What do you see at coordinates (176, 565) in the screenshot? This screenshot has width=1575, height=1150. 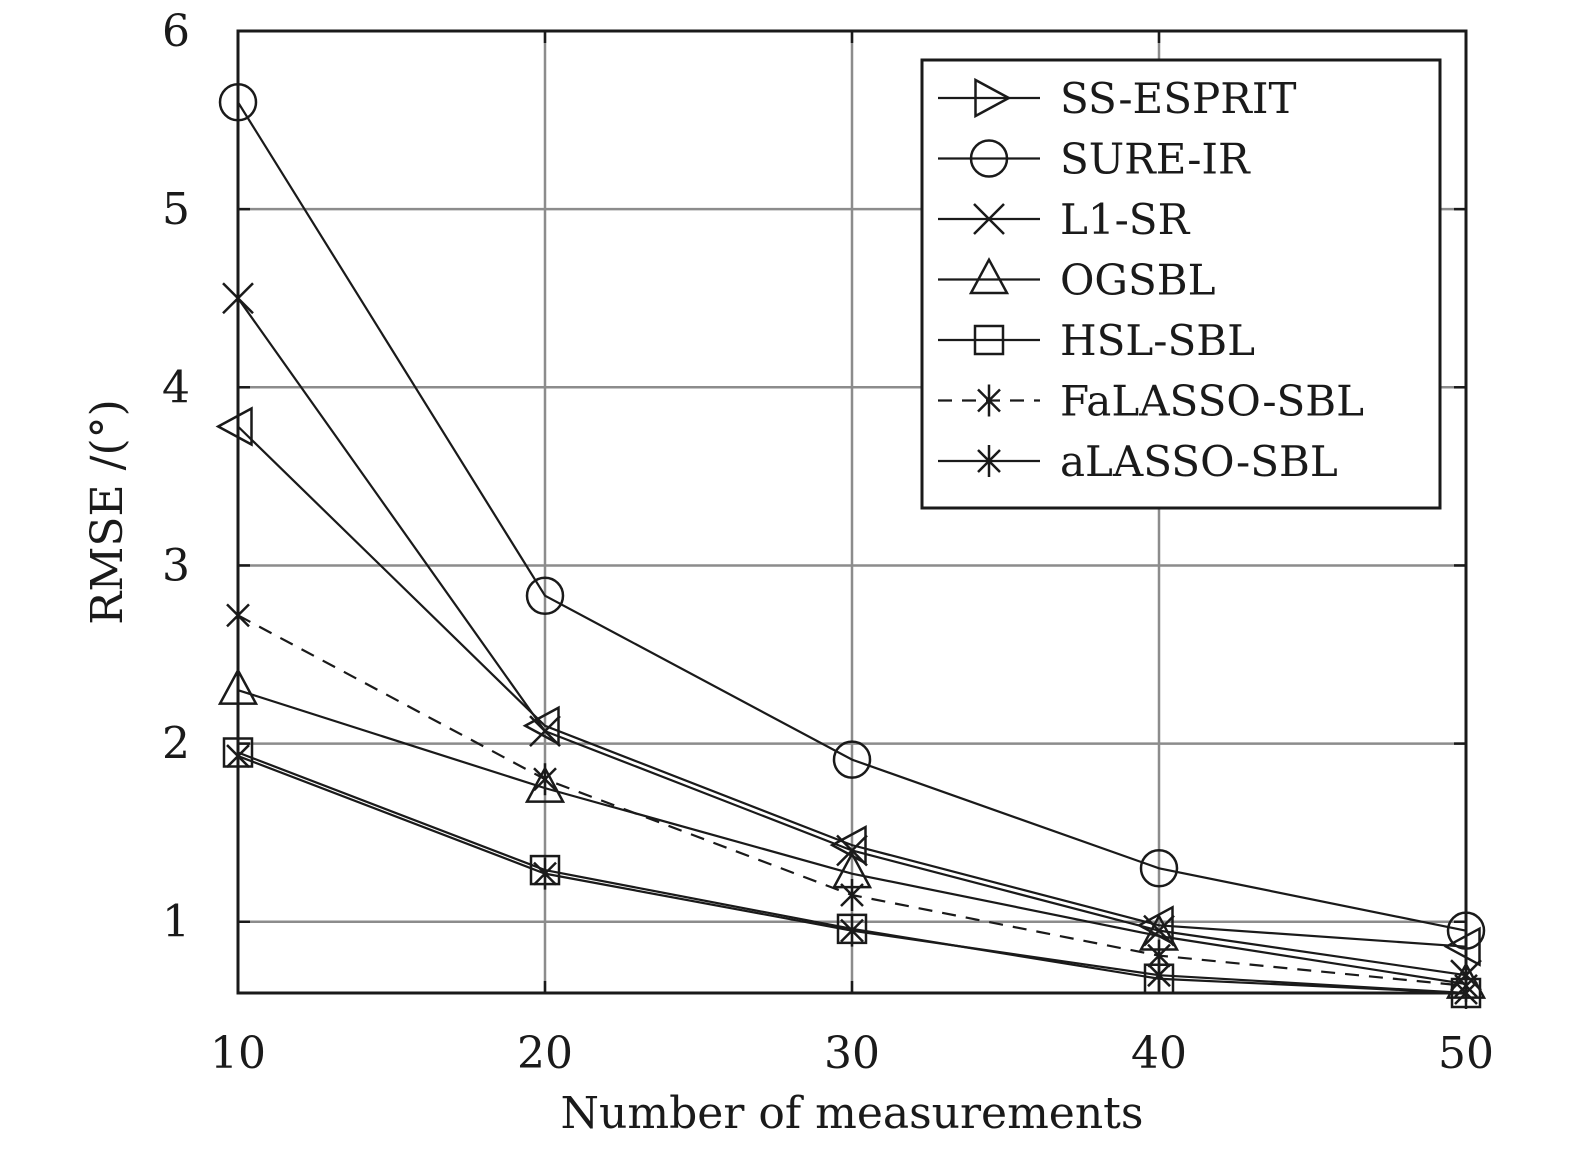 I see `y-tick-label: 3` at bounding box center [176, 565].